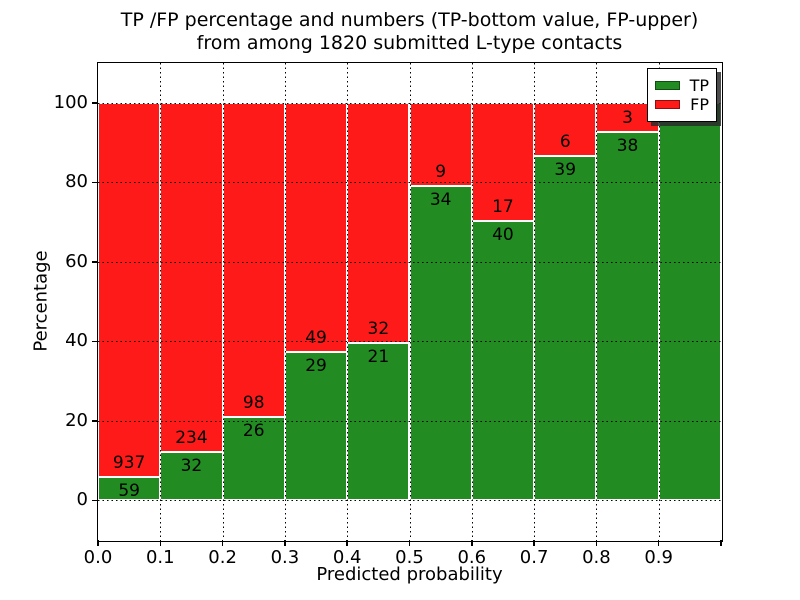  What do you see at coordinates (409, 574) in the screenshot?
I see `x-axis-label: Predicted probability` at bounding box center [409, 574].